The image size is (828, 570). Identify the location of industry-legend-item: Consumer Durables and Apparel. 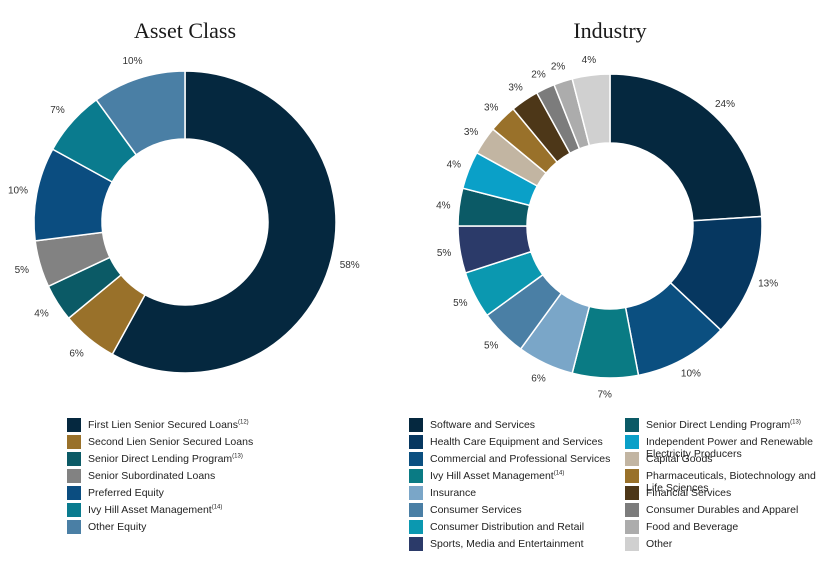
(726, 510).